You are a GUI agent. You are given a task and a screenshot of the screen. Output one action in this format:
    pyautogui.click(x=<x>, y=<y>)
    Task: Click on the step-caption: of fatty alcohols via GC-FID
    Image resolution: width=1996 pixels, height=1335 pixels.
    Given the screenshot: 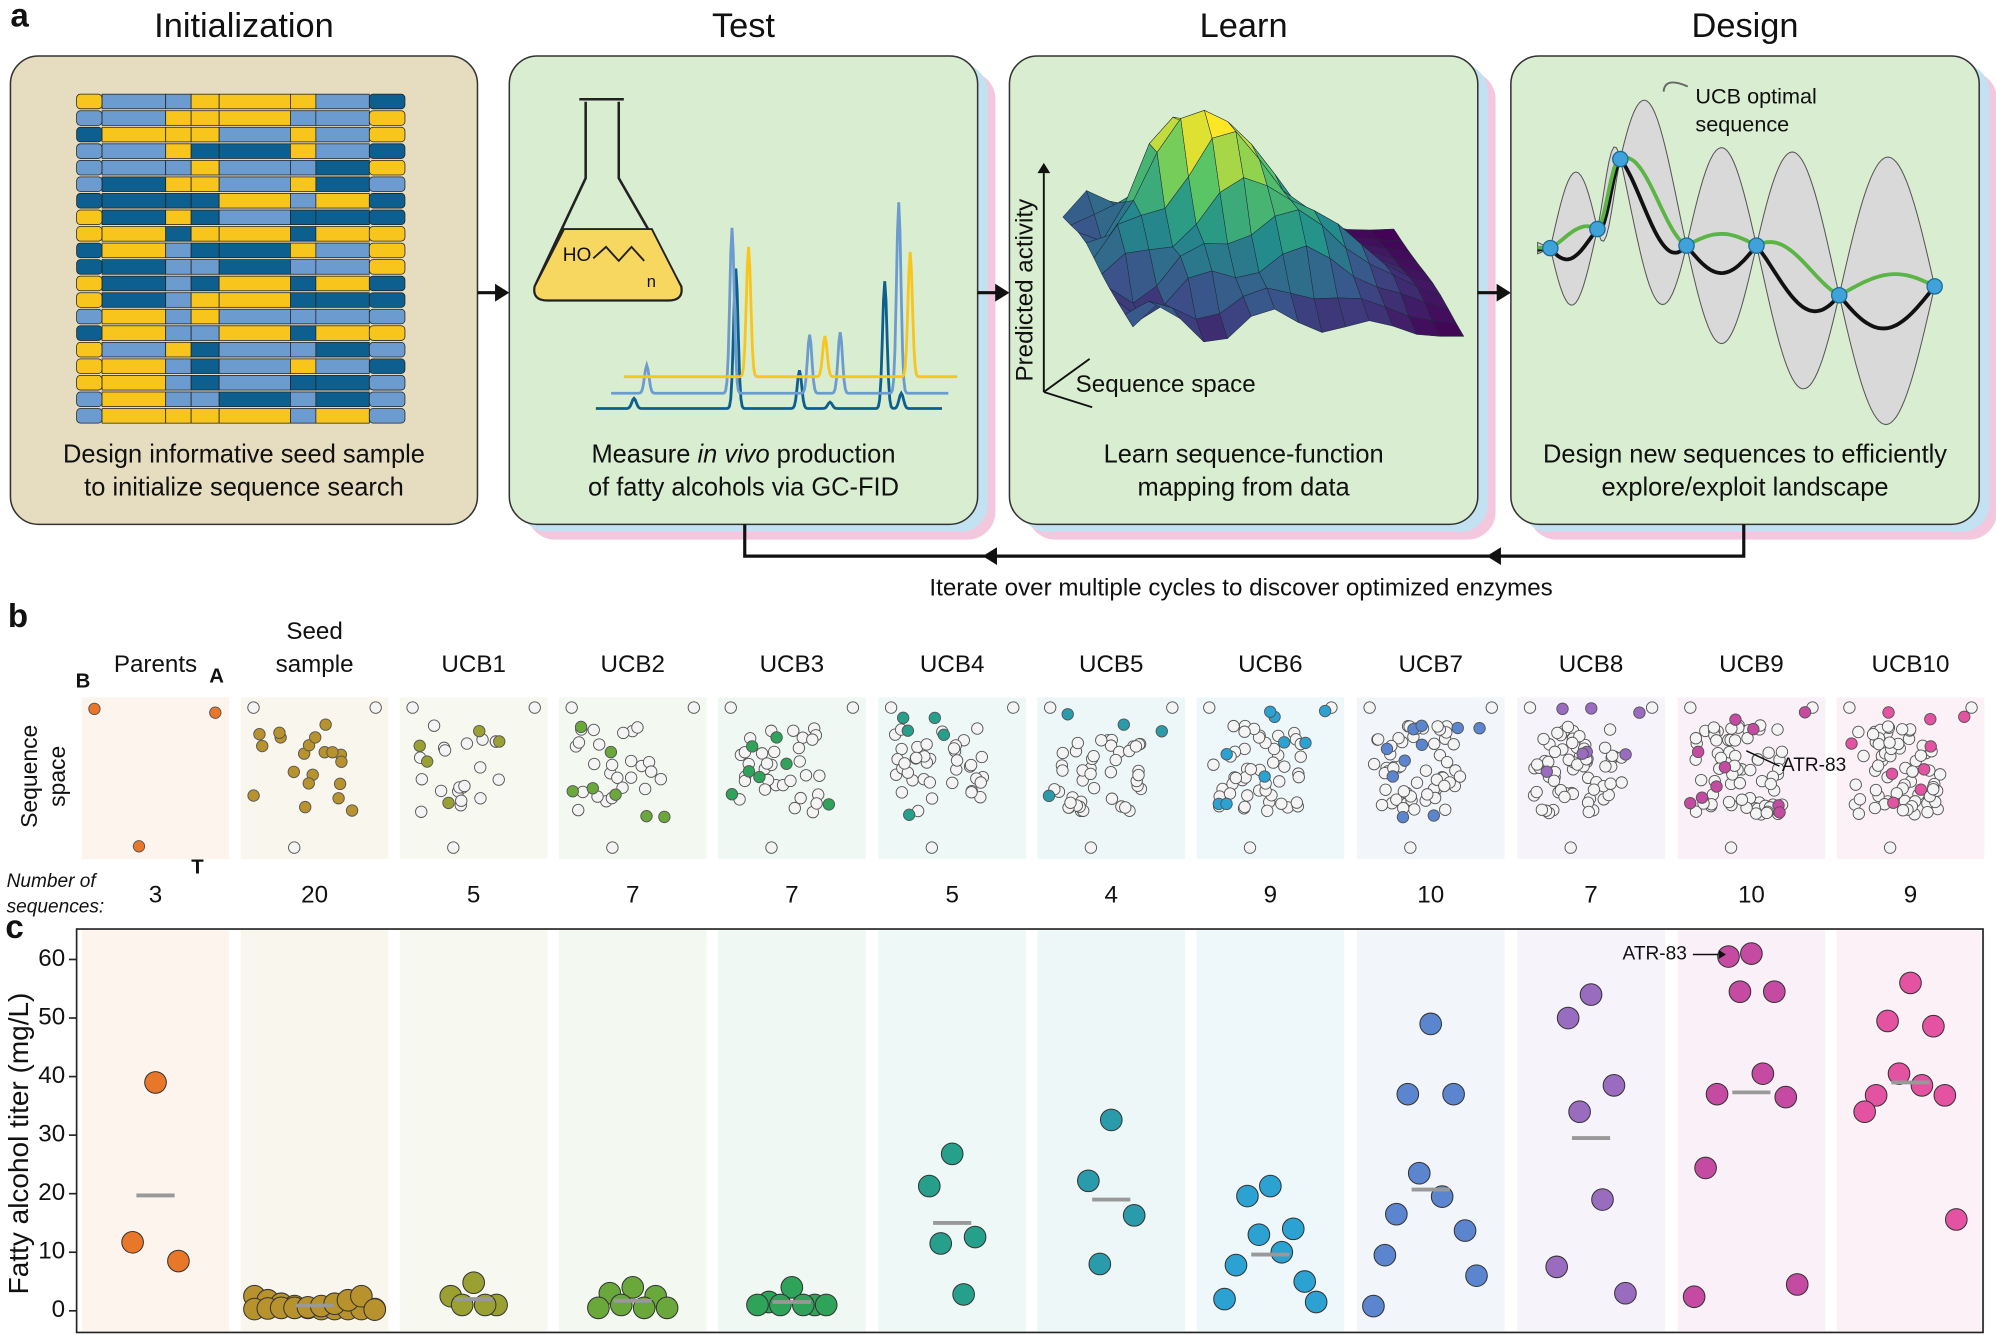 What is the action you would take?
    pyautogui.click(x=743, y=487)
    